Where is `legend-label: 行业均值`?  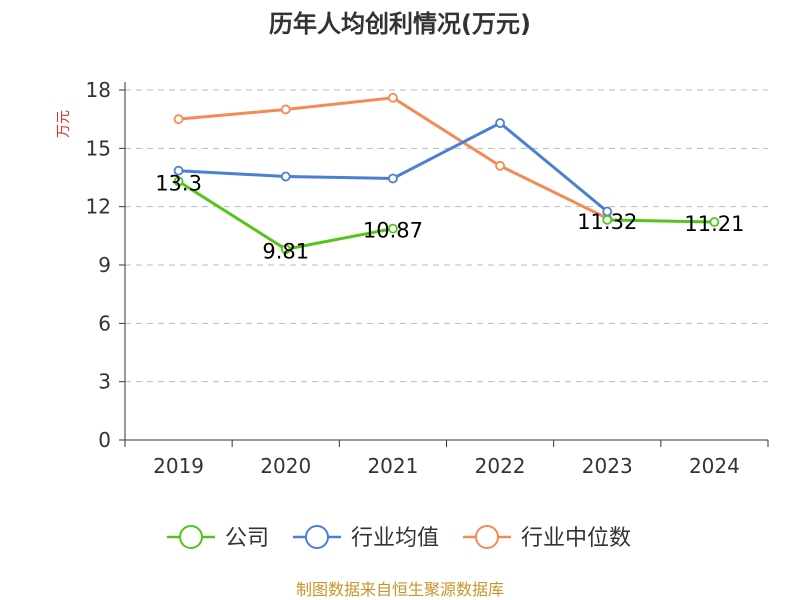 legend-label: 行业均值 is located at coordinates (395, 538).